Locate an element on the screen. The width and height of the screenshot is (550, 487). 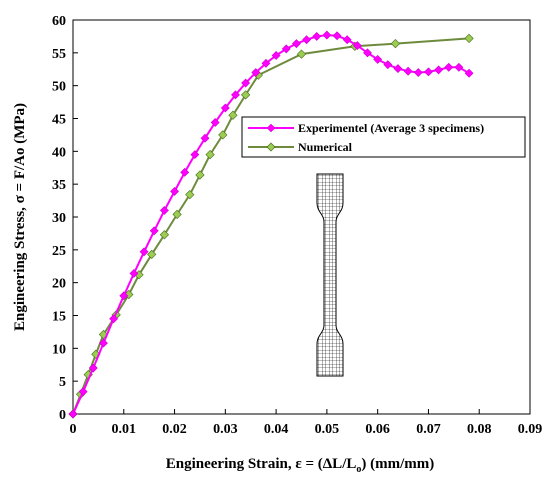
x-axis-title-main: Engineering Strain, ε = (ΔL/L is located at coordinates (261, 464).